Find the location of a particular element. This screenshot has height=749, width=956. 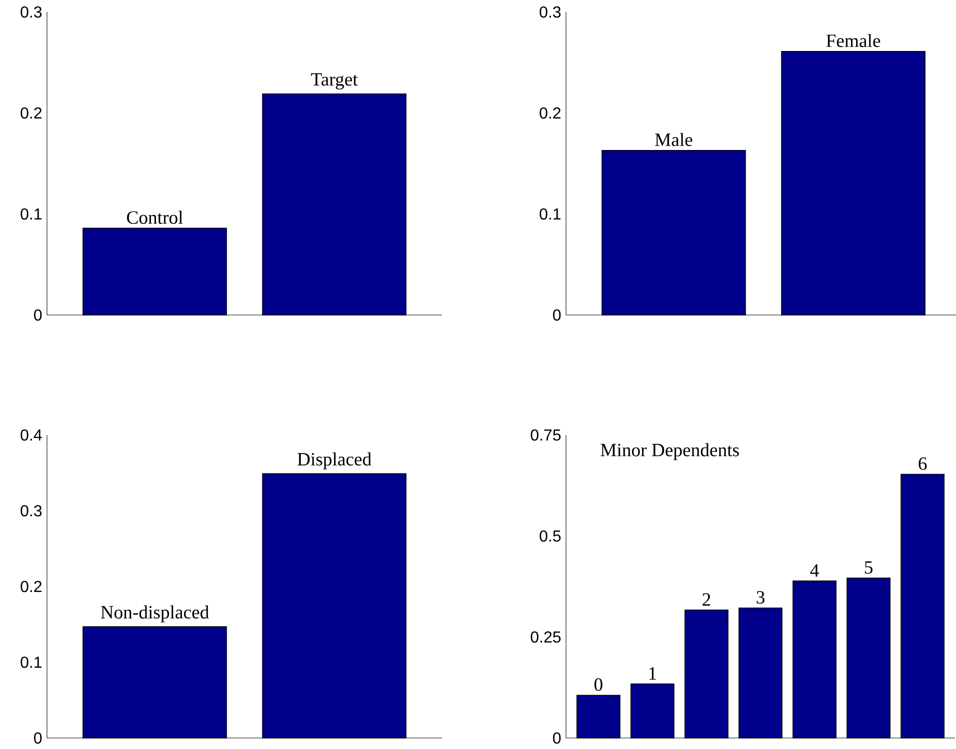

category-label: 3 is located at coordinates (760, 597).